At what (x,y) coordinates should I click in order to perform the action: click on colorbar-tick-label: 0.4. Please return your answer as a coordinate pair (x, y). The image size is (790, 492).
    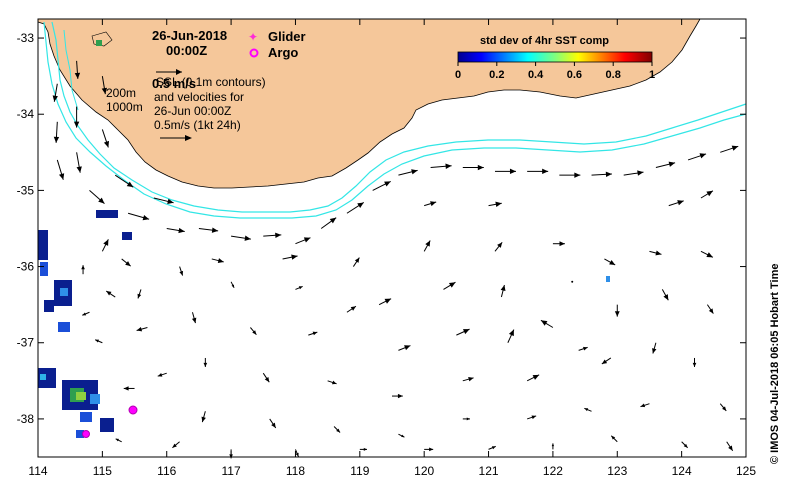
    Looking at the image, I should click on (536, 75).